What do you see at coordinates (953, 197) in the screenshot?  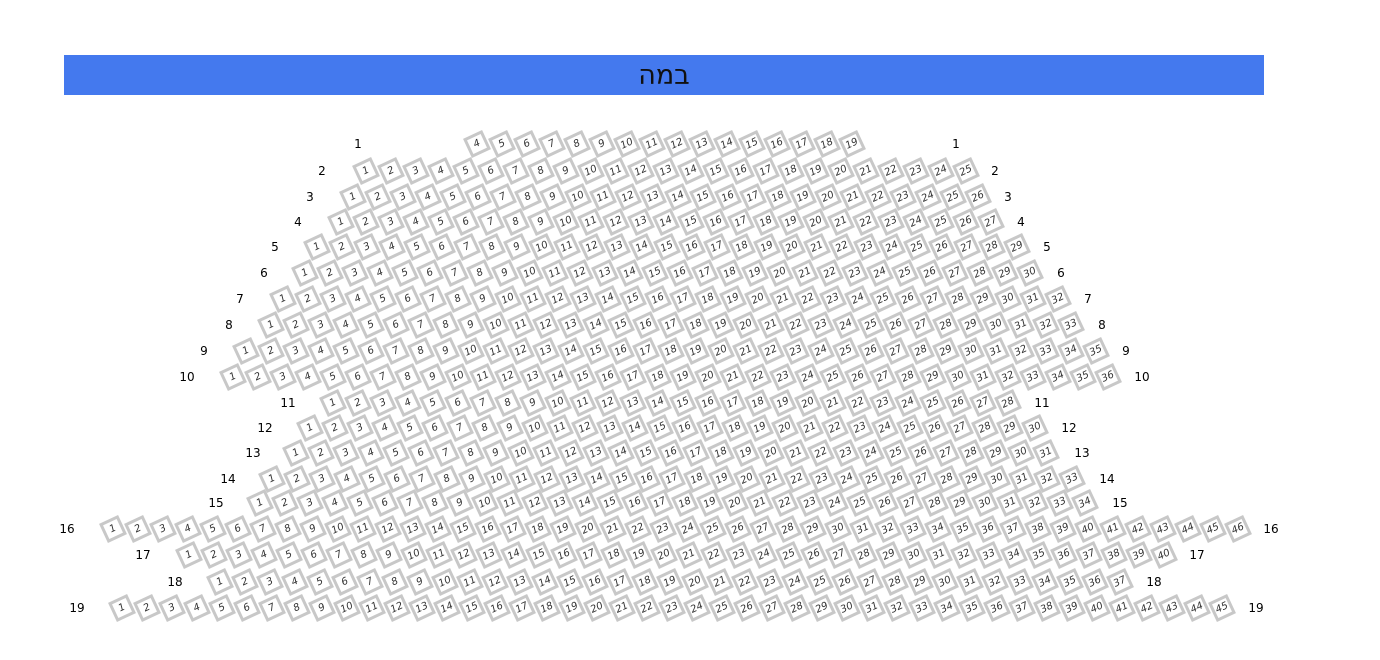 I see `seat-row-3-25: 25` at bounding box center [953, 197].